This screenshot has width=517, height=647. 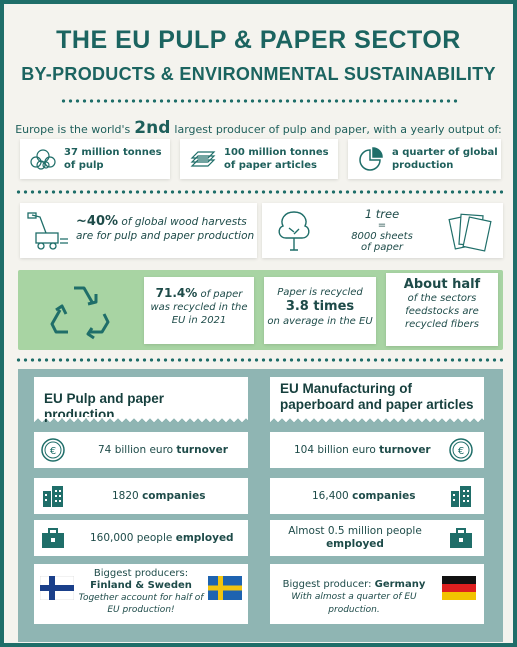 What do you see at coordinates (203, 159) in the screenshot?
I see `paper-stack-icon` at bounding box center [203, 159].